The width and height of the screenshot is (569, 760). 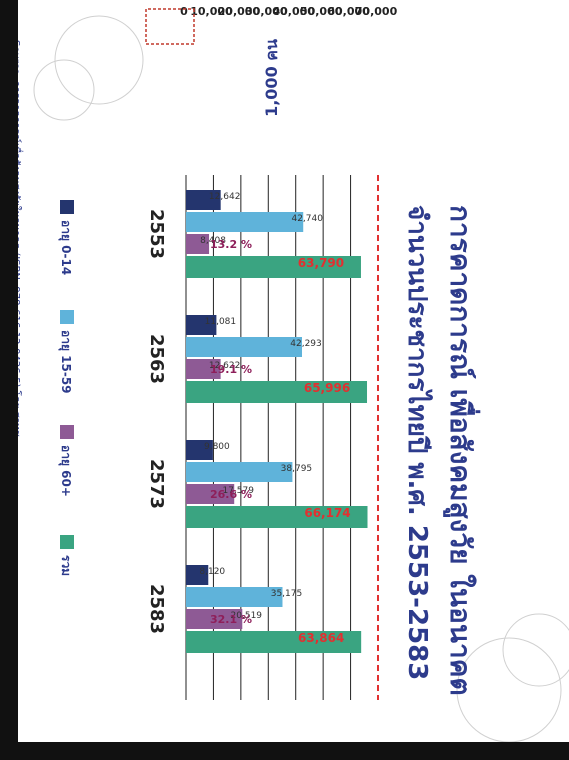 I want to click on y-tick-label: 0, so click(x=184, y=11).